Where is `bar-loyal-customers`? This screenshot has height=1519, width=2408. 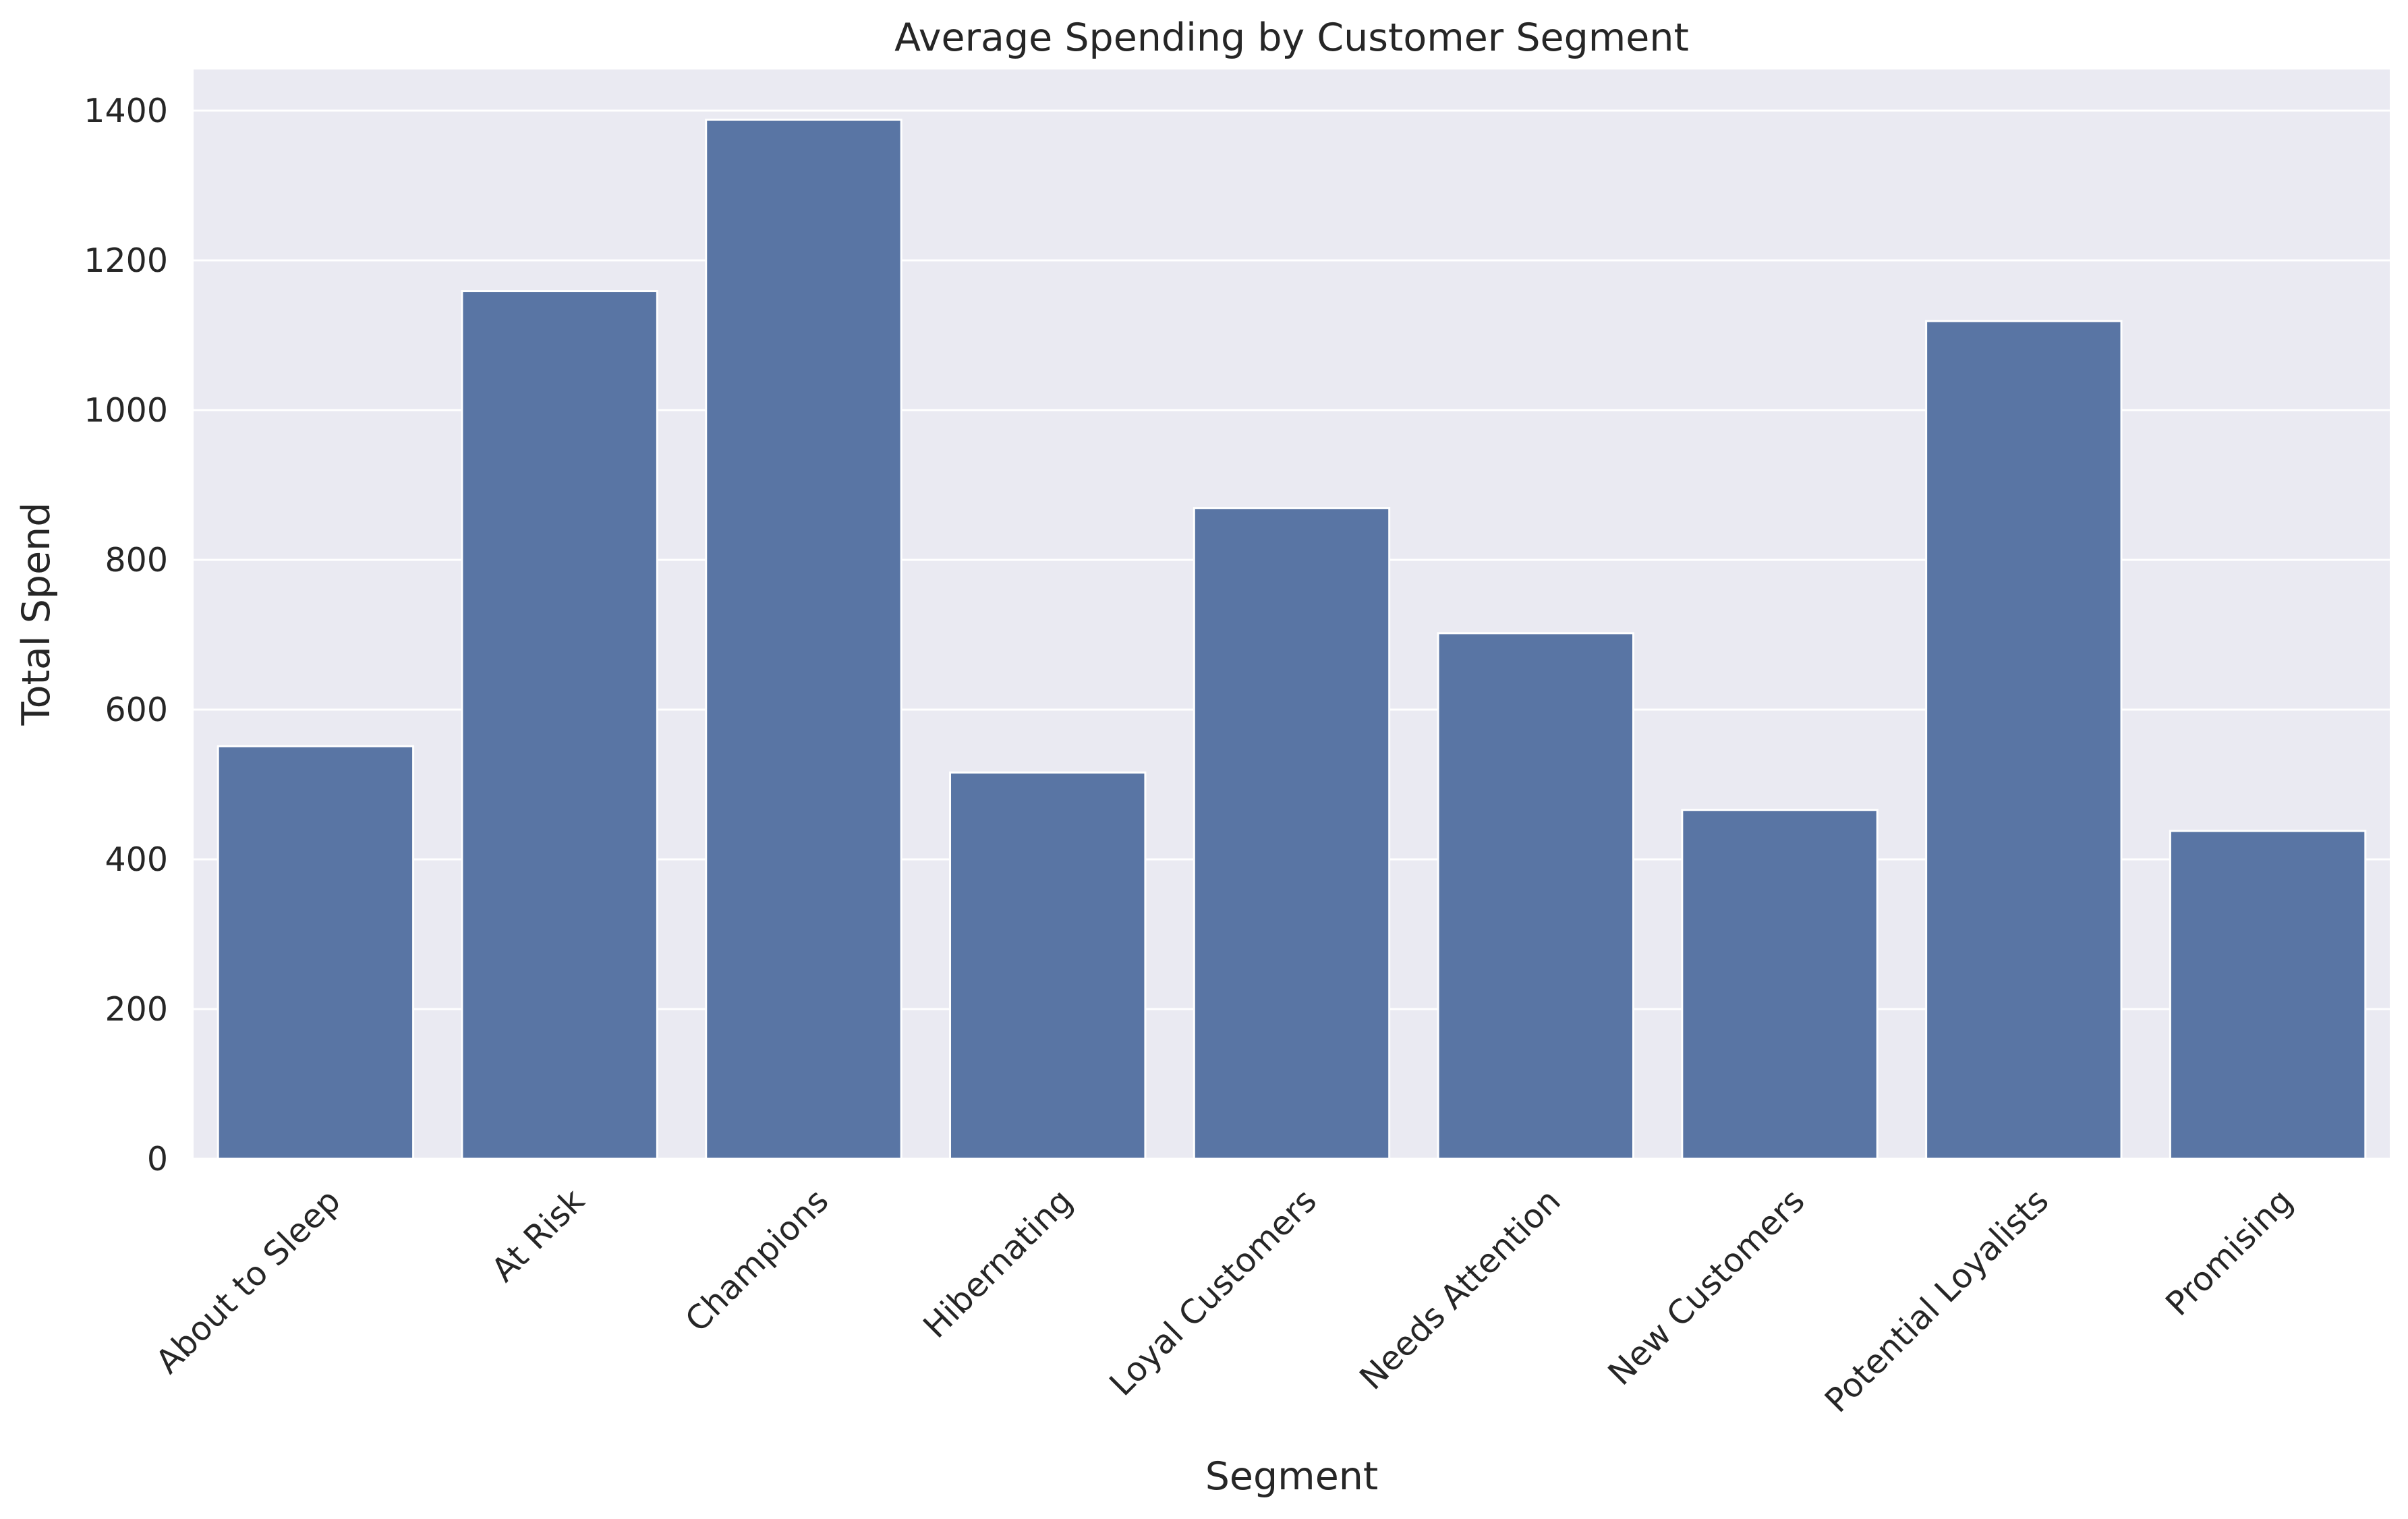
bar-loyal-customers is located at coordinates (1292, 833).